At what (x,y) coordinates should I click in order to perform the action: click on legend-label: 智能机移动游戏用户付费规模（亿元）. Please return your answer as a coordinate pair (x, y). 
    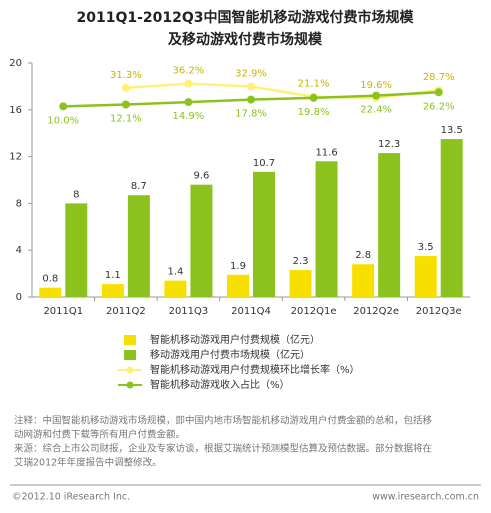
    Looking at the image, I should click on (235, 339).